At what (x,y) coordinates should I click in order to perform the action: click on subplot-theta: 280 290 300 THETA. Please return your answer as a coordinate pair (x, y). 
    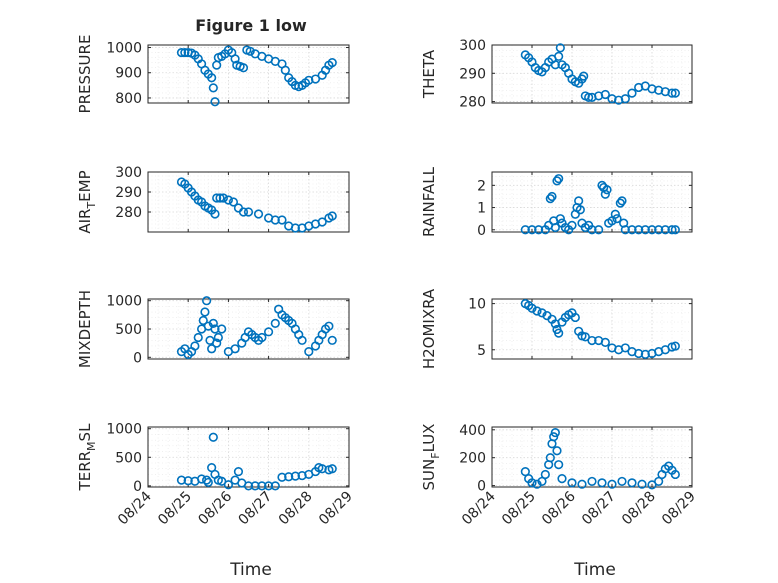
    Looking at the image, I should click on (556, 74).